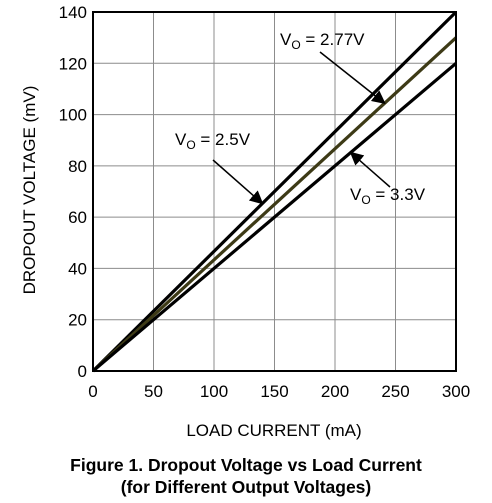 This screenshot has height=503, width=492. What do you see at coordinates (77, 268) in the screenshot?
I see `y-tick-label: 40` at bounding box center [77, 268].